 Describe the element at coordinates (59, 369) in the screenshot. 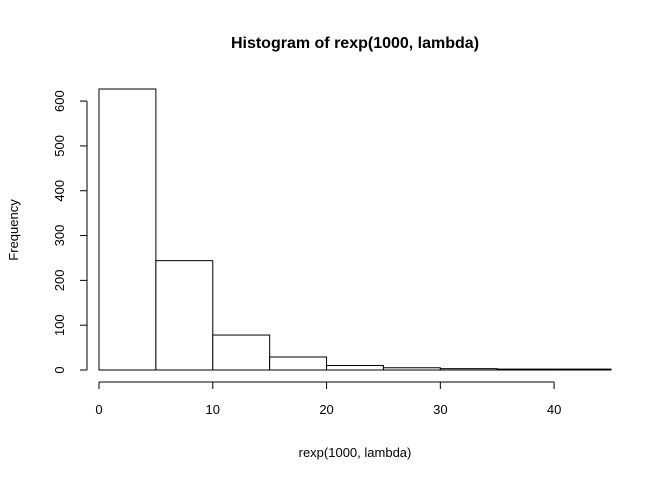

I see `y-tick-label-0: 0` at that location.